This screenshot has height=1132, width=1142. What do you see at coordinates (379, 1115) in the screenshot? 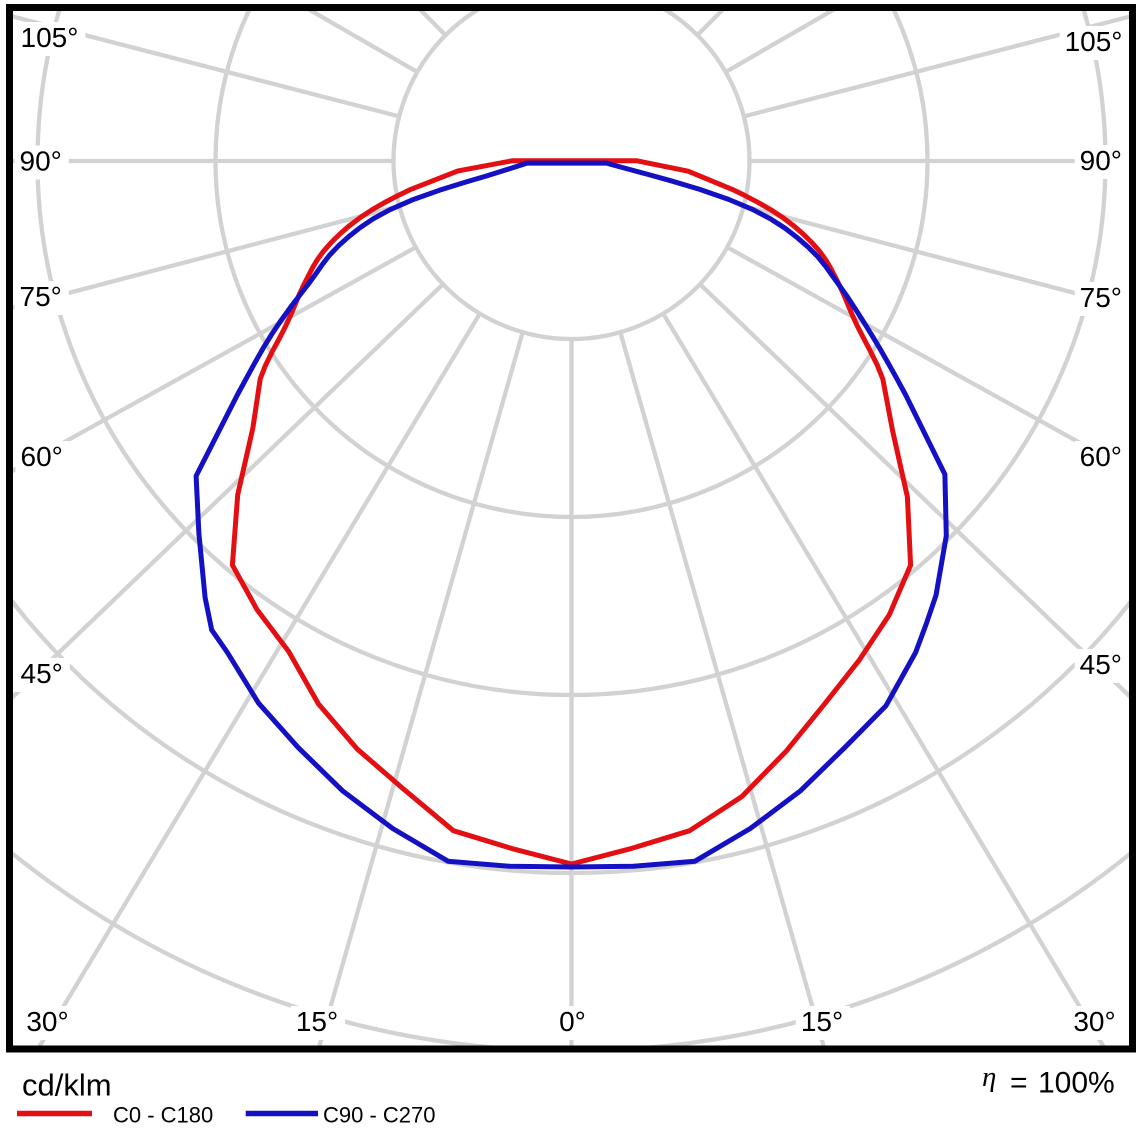
I see `svg-text: C90 - C270` at bounding box center [379, 1115].